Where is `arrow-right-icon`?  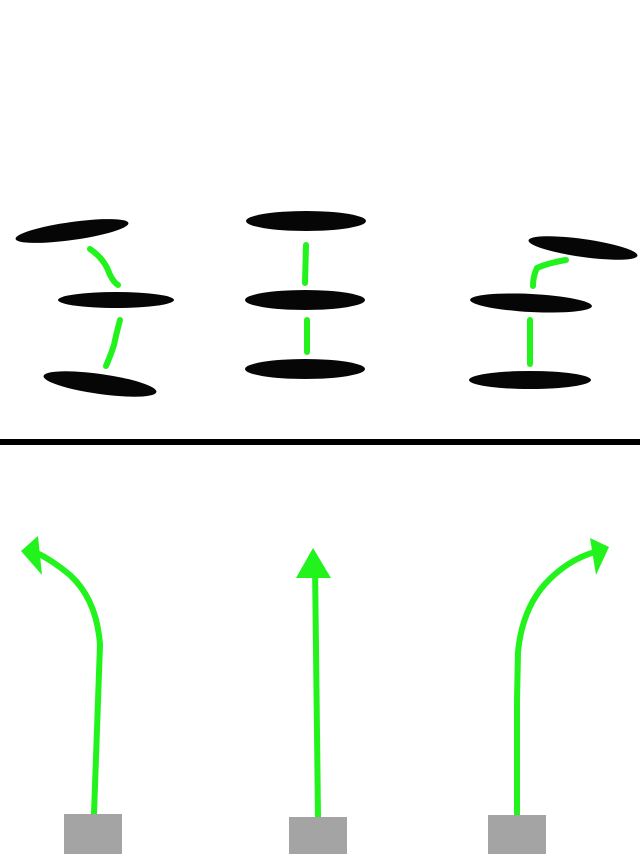
arrow-right-icon is located at coordinates (599, 556).